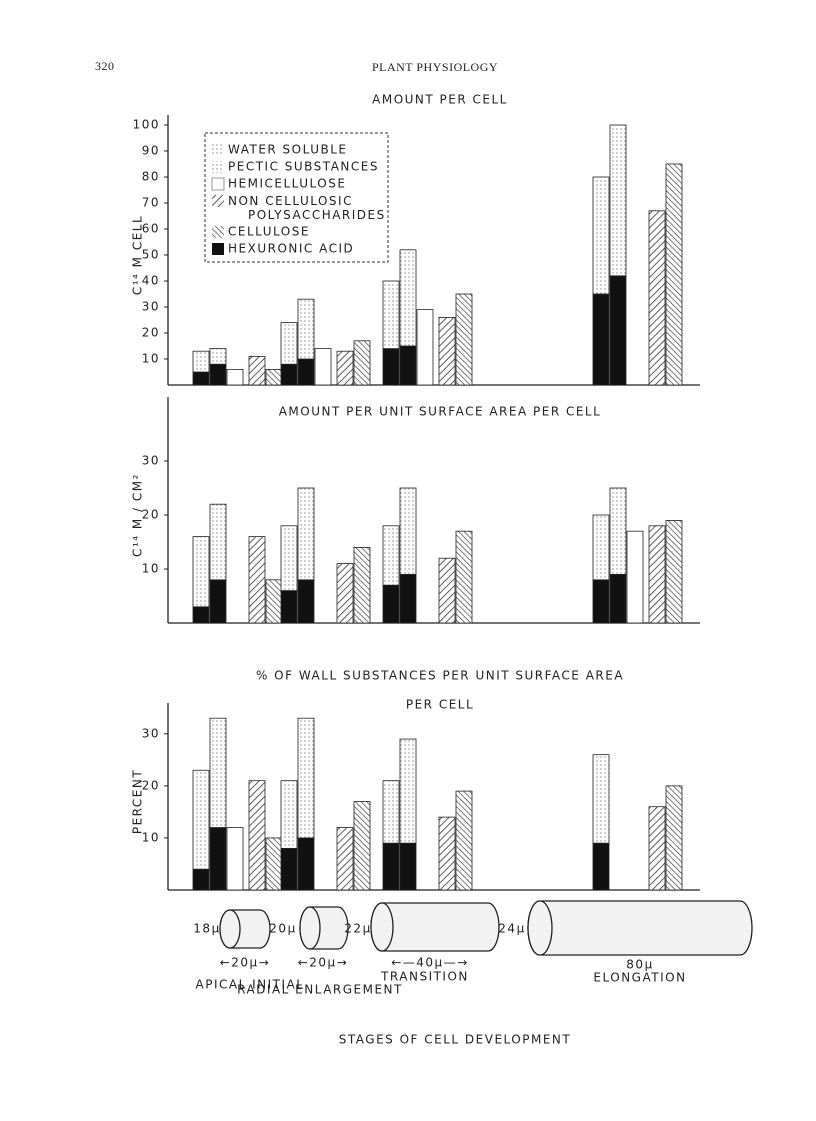  Describe the element at coordinates (151, 255) in the screenshot. I see `y-tick-label: 50` at that location.